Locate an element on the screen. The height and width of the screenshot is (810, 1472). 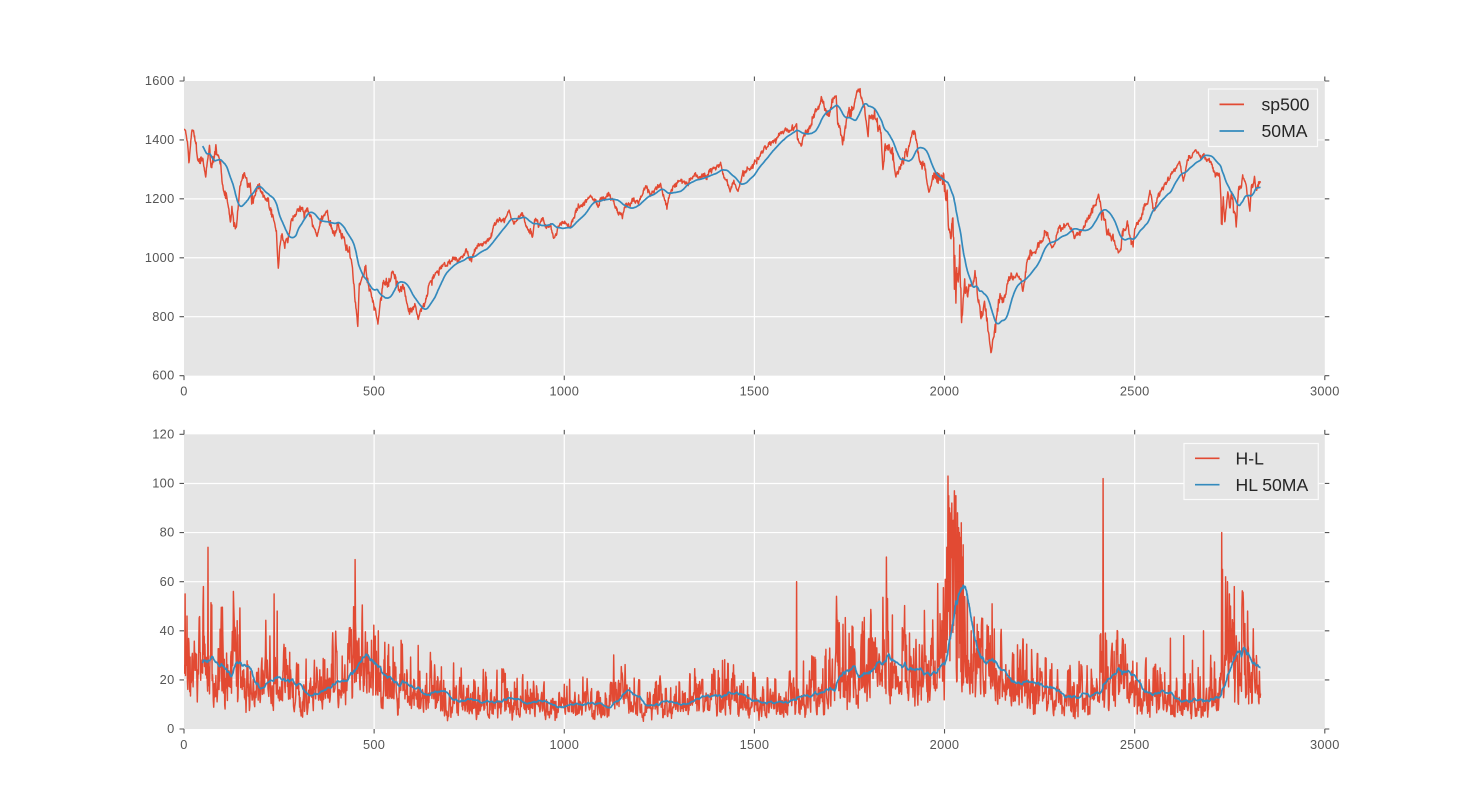
svg-text: 800 is located at coordinates (163, 316).